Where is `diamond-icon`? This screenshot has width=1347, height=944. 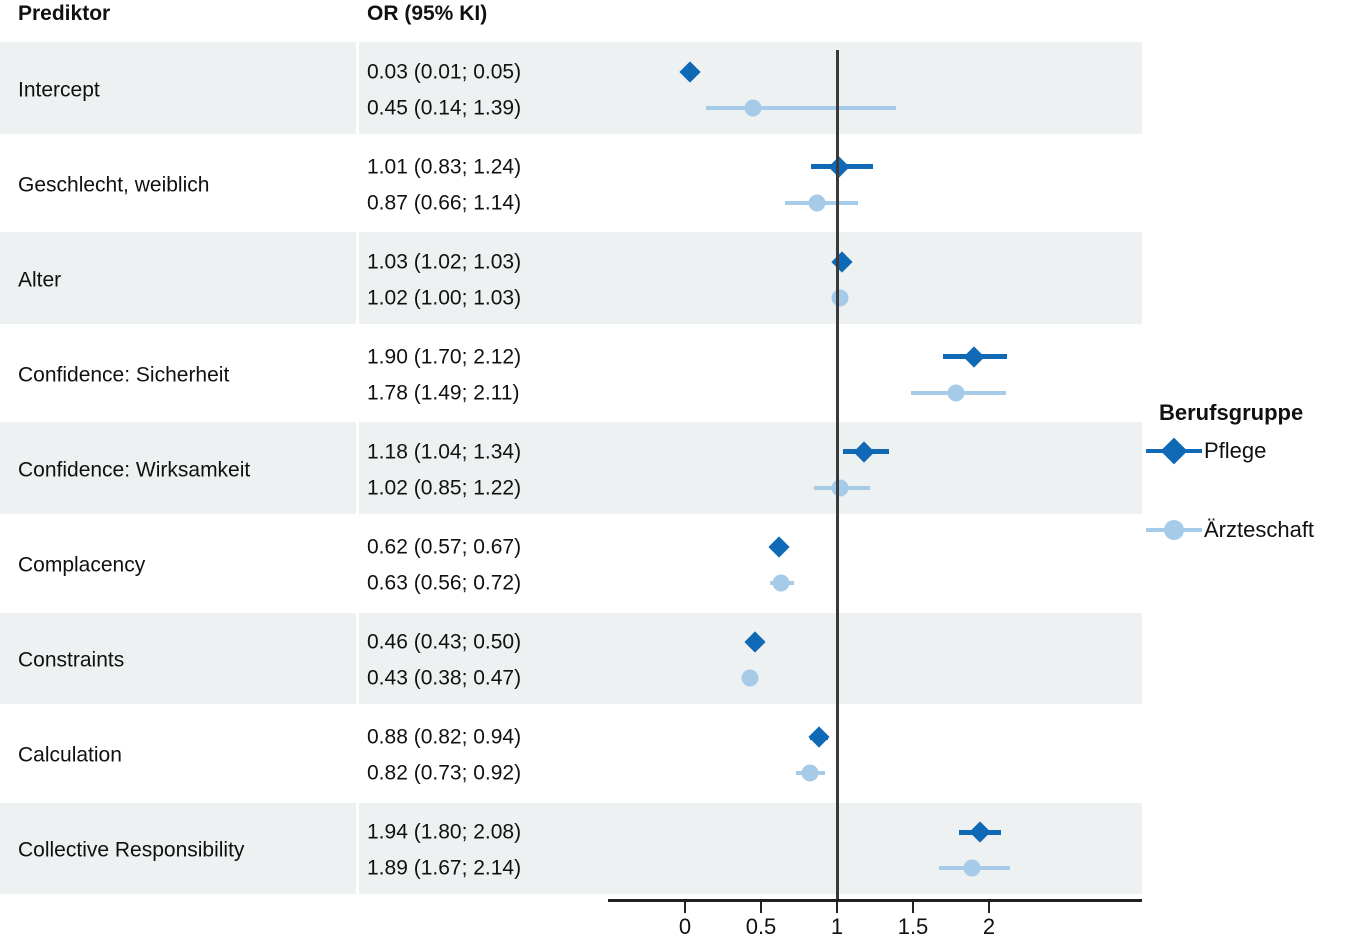 diamond-icon is located at coordinates (1174, 451).